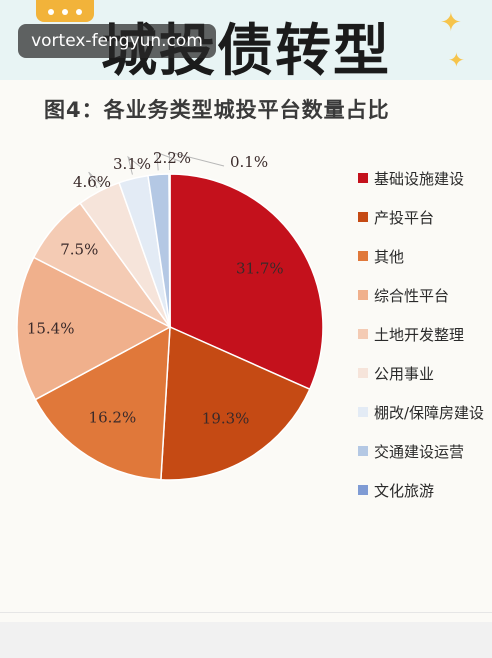  What do you see at coordinates (246, 640) in the screenshot?
I see `footer-band` at bounding box center [246, 640].